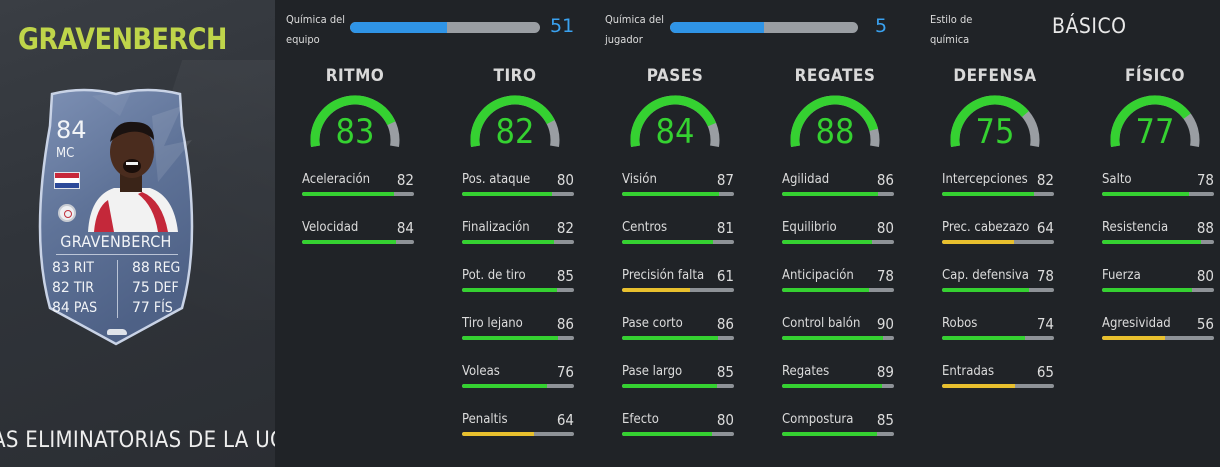  Describe the element at coordinates (1155, 132) in the screenshot. I see `category-value: 77` at that location.